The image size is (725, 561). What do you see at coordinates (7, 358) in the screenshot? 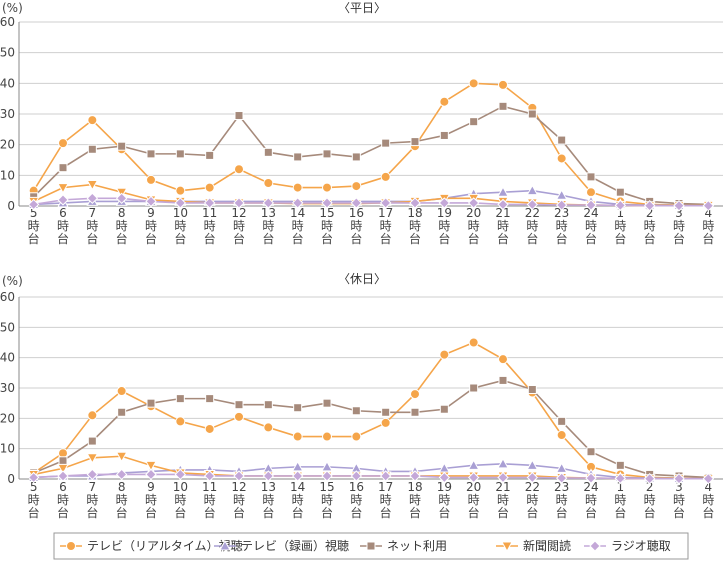
I see `y-tick-label: 40` at bounding box center [7, 358].